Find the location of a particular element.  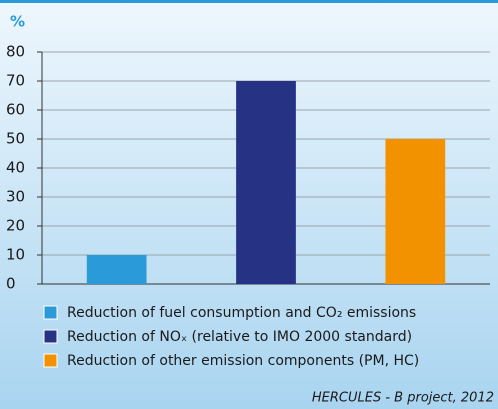

y-tick-label: 40 is located at coordinates (15, 168).